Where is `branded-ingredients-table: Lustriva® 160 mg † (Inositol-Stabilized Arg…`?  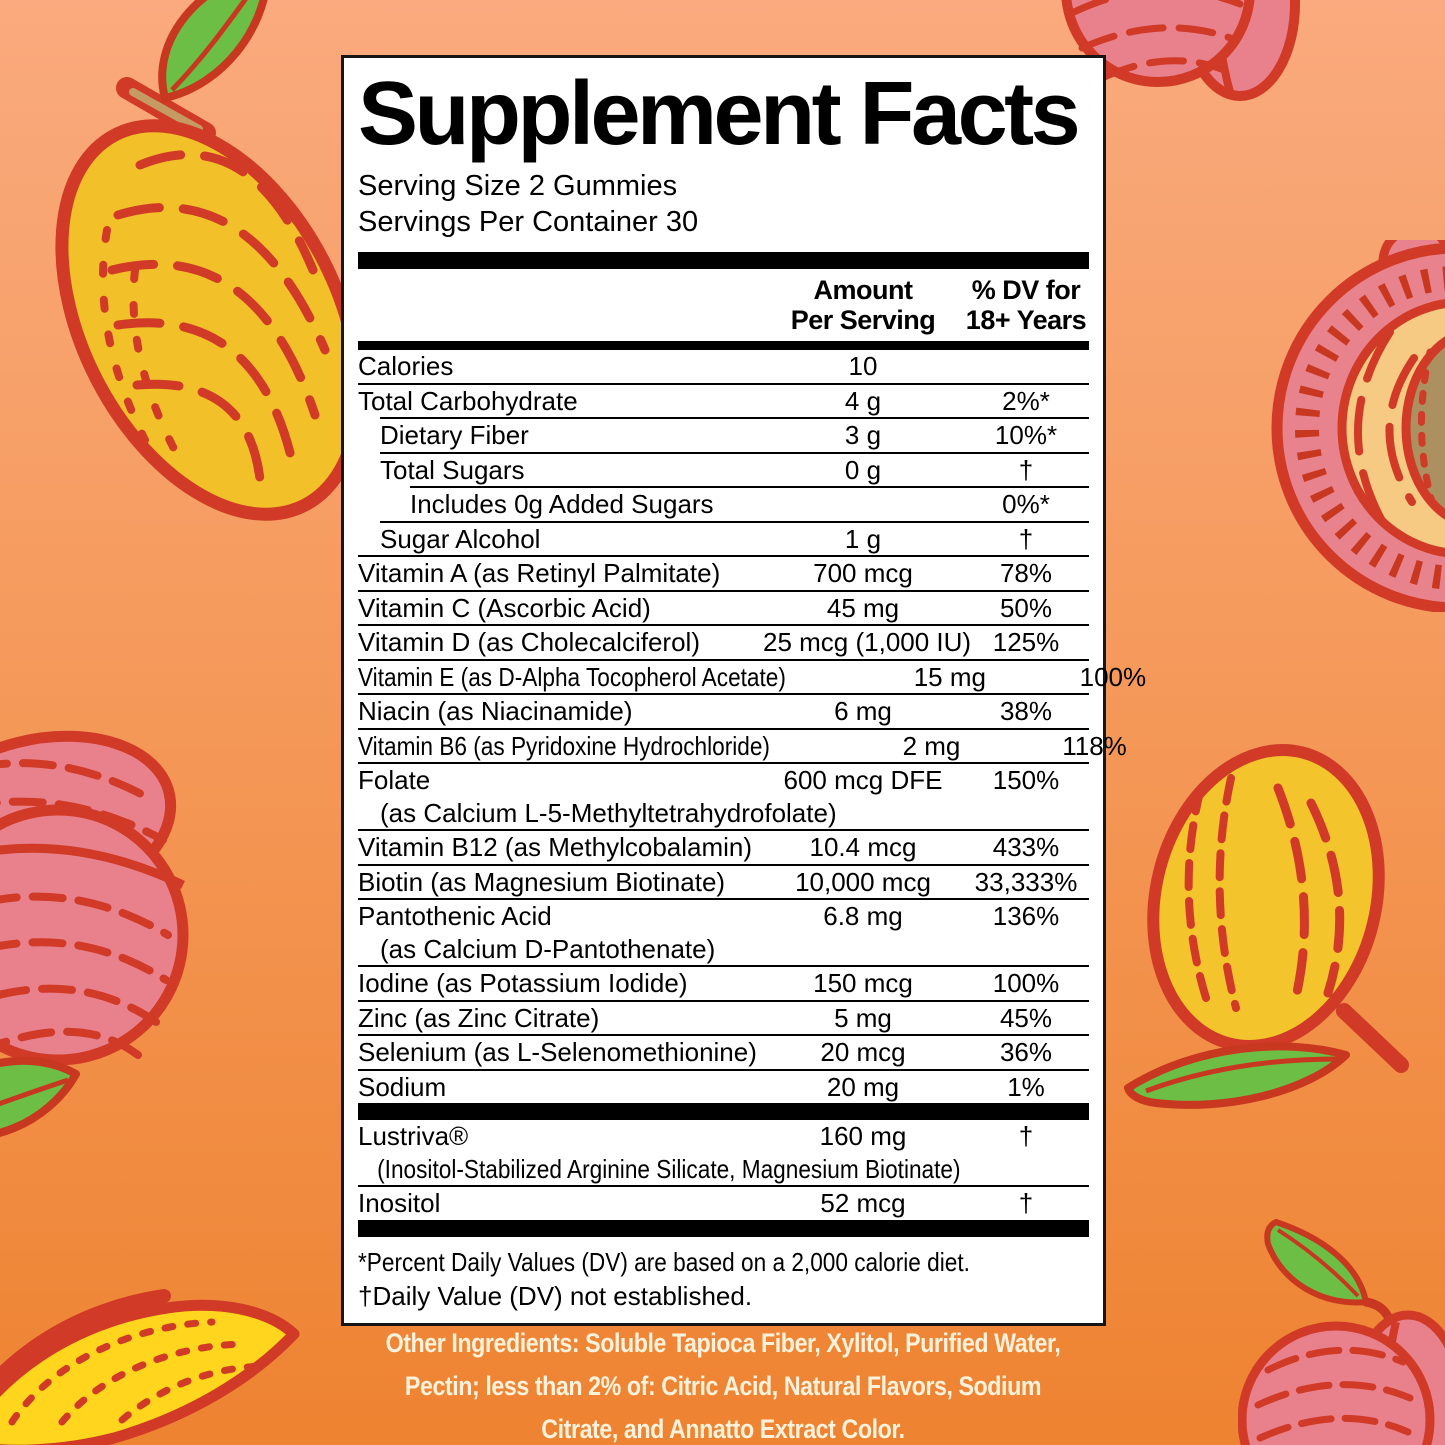
branded-ingredients-table: Lustriva® 160 mg † (Inositol-Stabilized Arg… is located at coordinates (723, 1170).